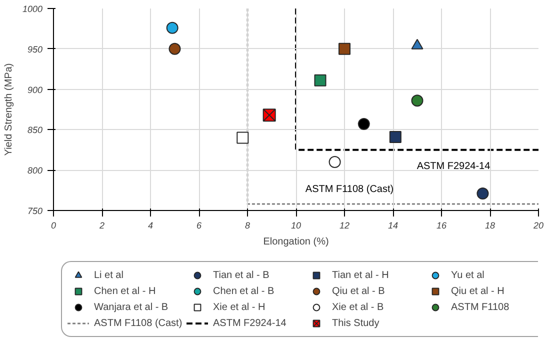  I want to click on x-tick-label: 12, so click(344, 225).